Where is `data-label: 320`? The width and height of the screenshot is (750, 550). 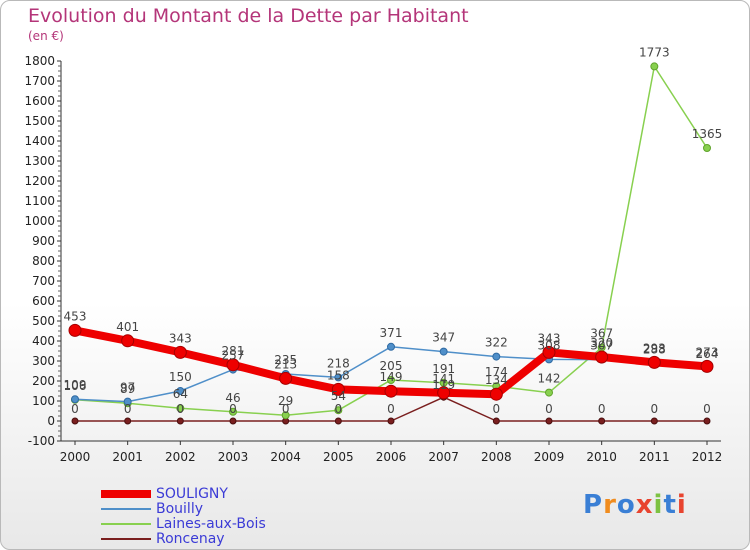 data-label: 320 is located at coordinates (601, 343).